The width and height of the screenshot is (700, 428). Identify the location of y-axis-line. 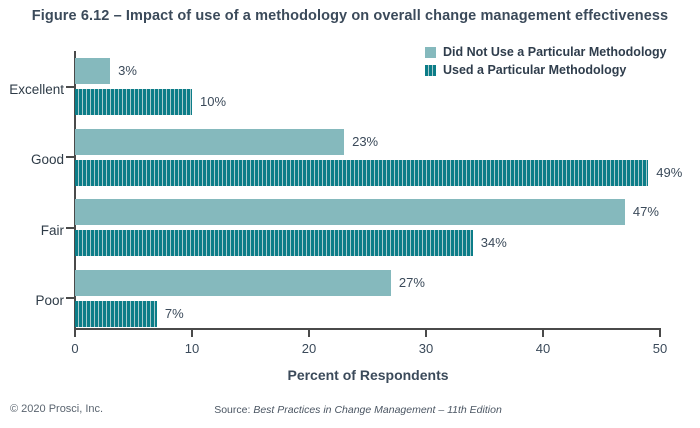
(74, 190).